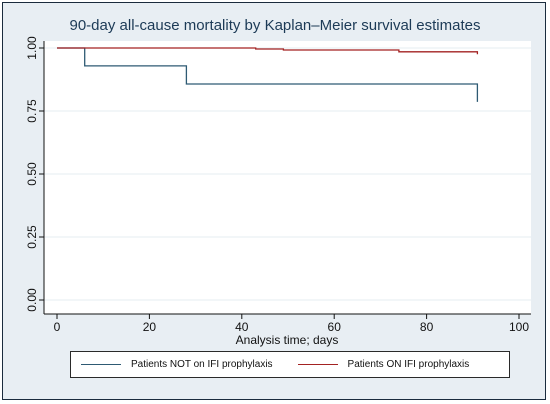  What do you see at coordinates (268, 74) in the screenshot?
I see `survival-curves` at bounding box center [268, 74].